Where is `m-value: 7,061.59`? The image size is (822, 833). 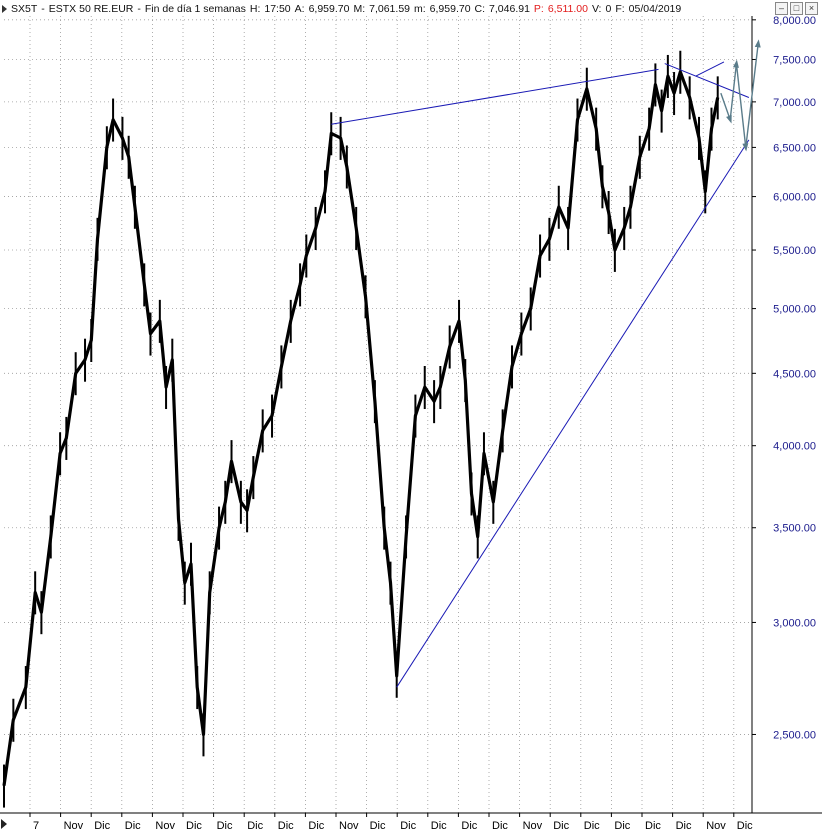 m-value: 7,061.59 is located at coordinates (389, 9).